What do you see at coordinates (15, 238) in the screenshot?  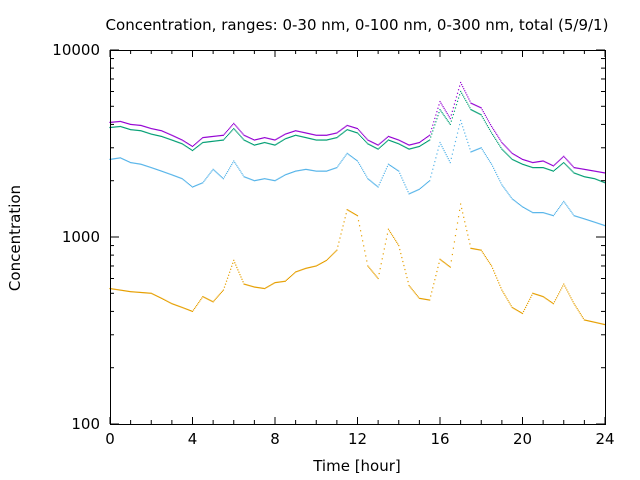 I see `y-axis-label: Concentration` at bounding box center [15, 238].